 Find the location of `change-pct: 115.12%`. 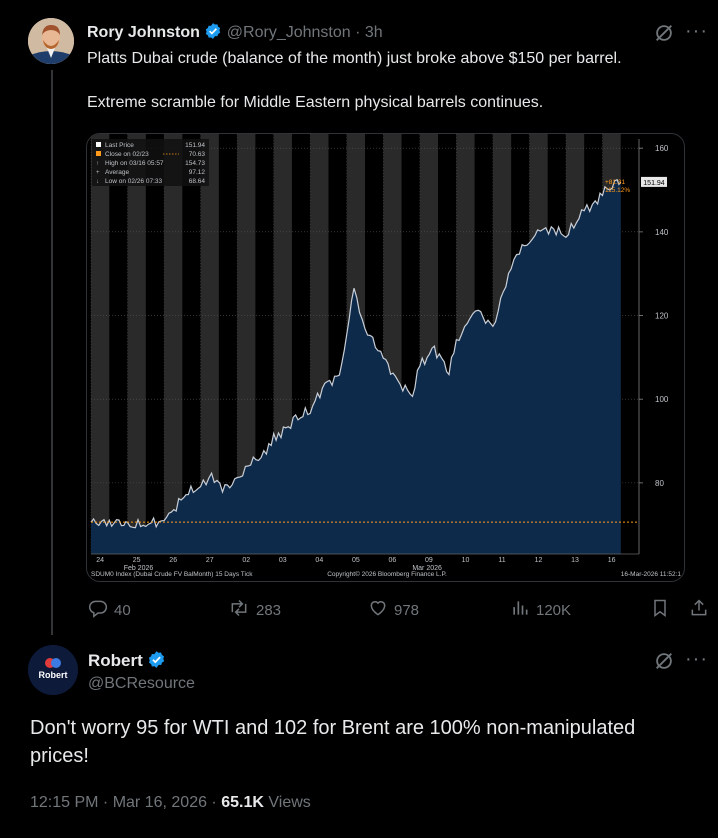

change-pct: 115.12% is located at coordinates (617, 190).